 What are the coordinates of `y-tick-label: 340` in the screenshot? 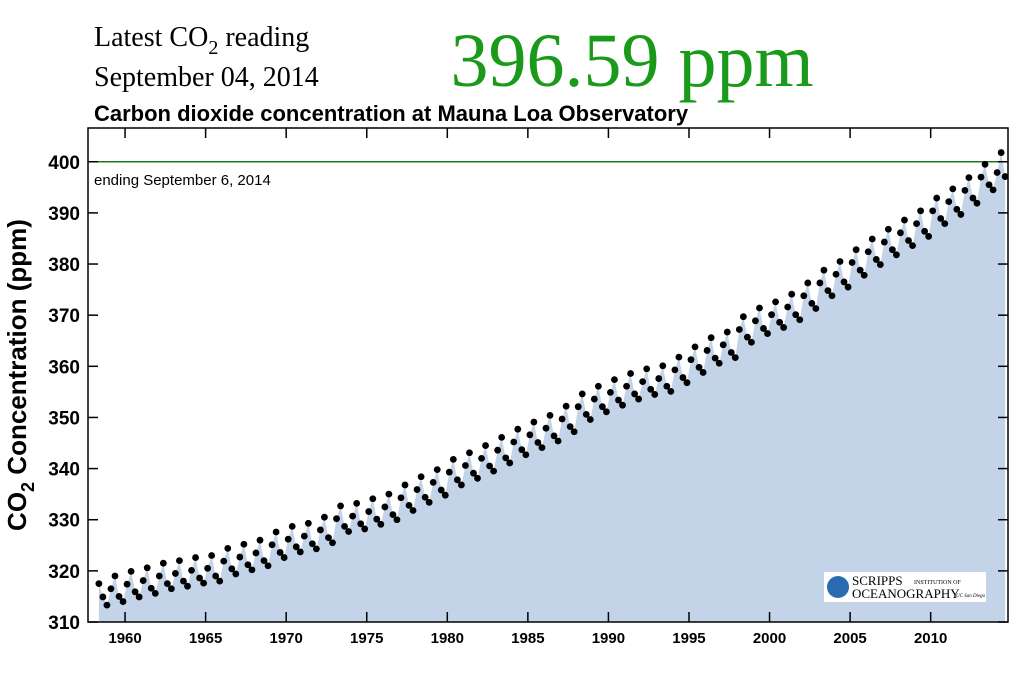 It's located at (64, 470).